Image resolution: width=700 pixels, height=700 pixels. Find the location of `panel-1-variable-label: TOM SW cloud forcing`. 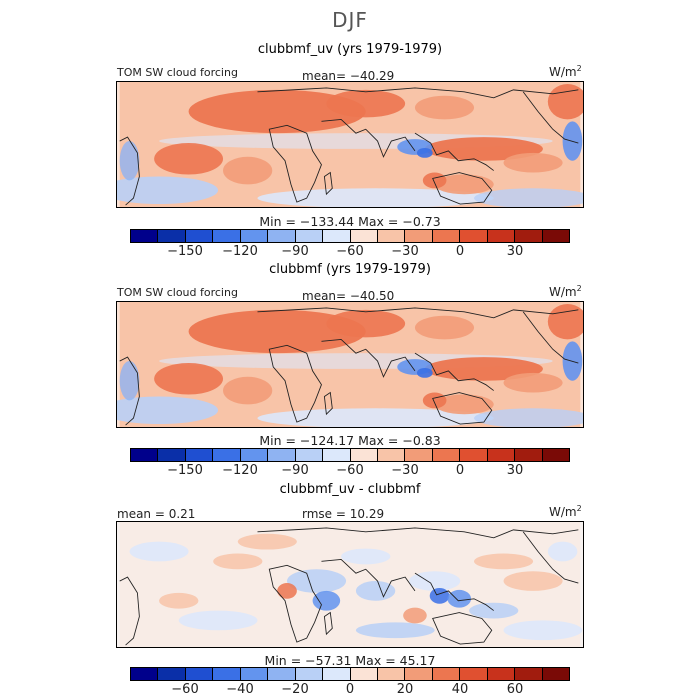

panel-1-variable-label: TOM SW cloud forcing is located at coordinates (177, 72).